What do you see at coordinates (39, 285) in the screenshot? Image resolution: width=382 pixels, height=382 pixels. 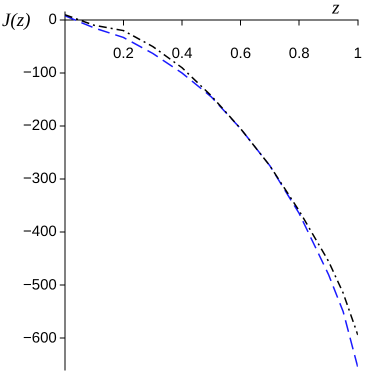 I see `y-tick-label: −500` at bounding box center [39, 285].